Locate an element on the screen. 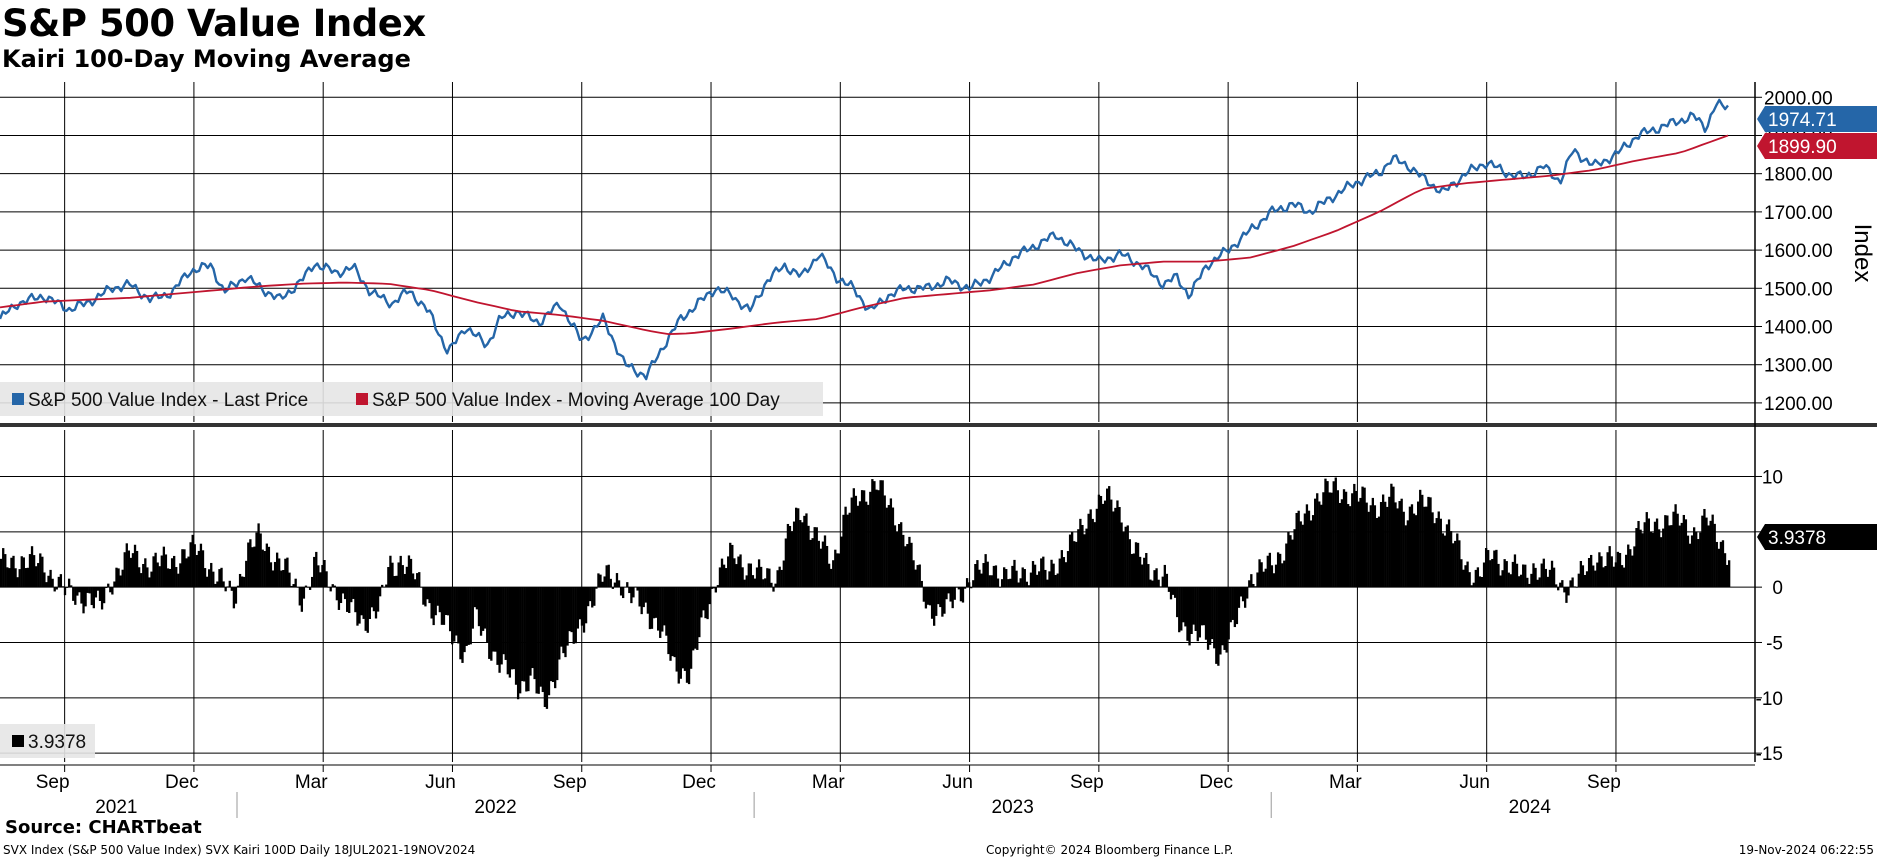  lower-ytick-label: 10 is located at coordinates (1772, 477).